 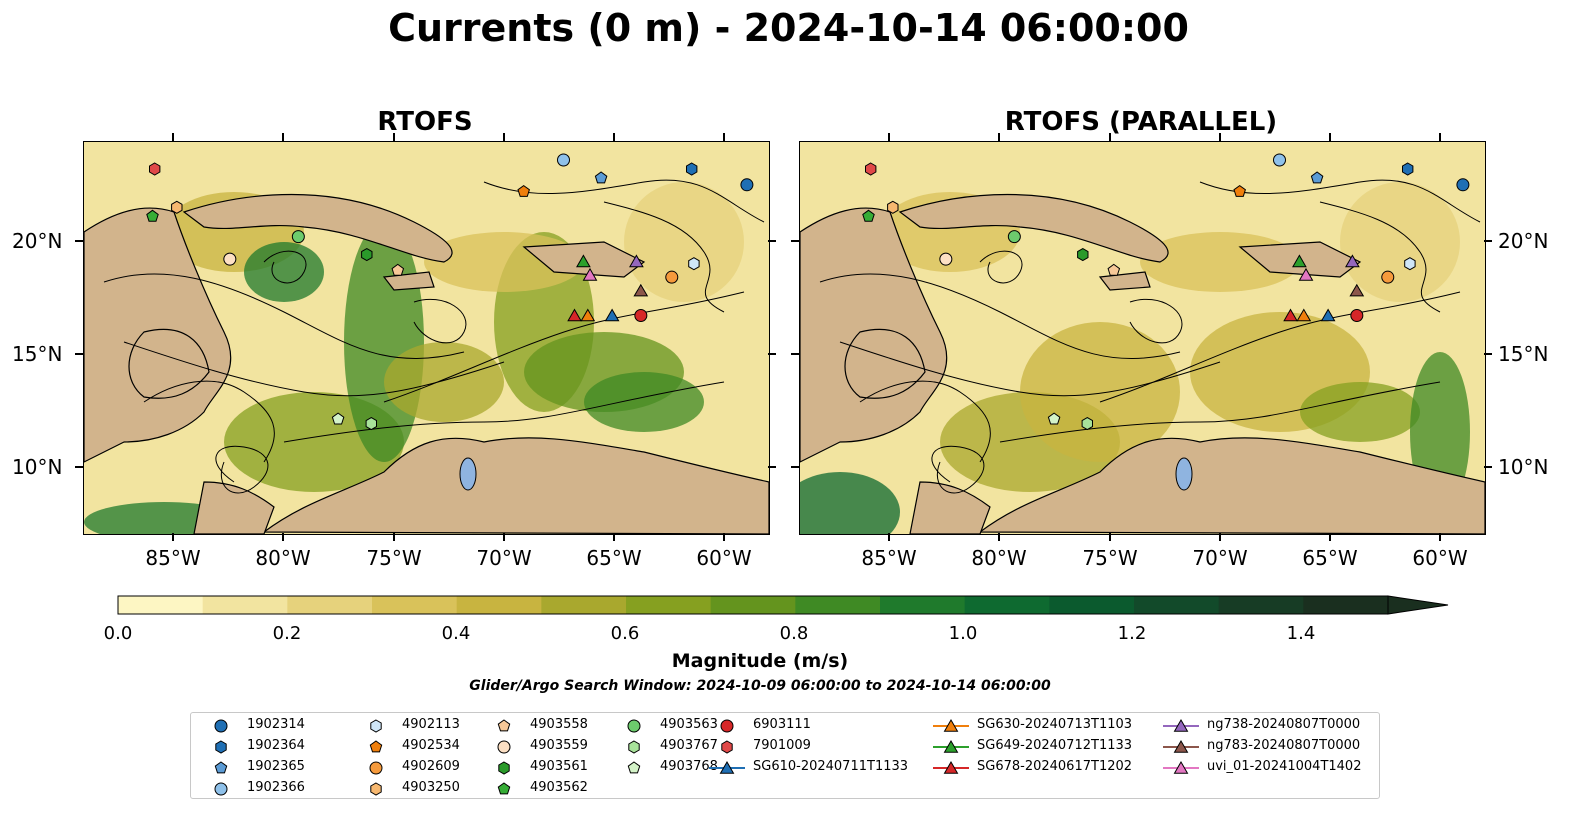 What do you see at coordinates (1299, 261) in the screenshot?
I see `marker-sg649` at bounding box center [1299, 261].